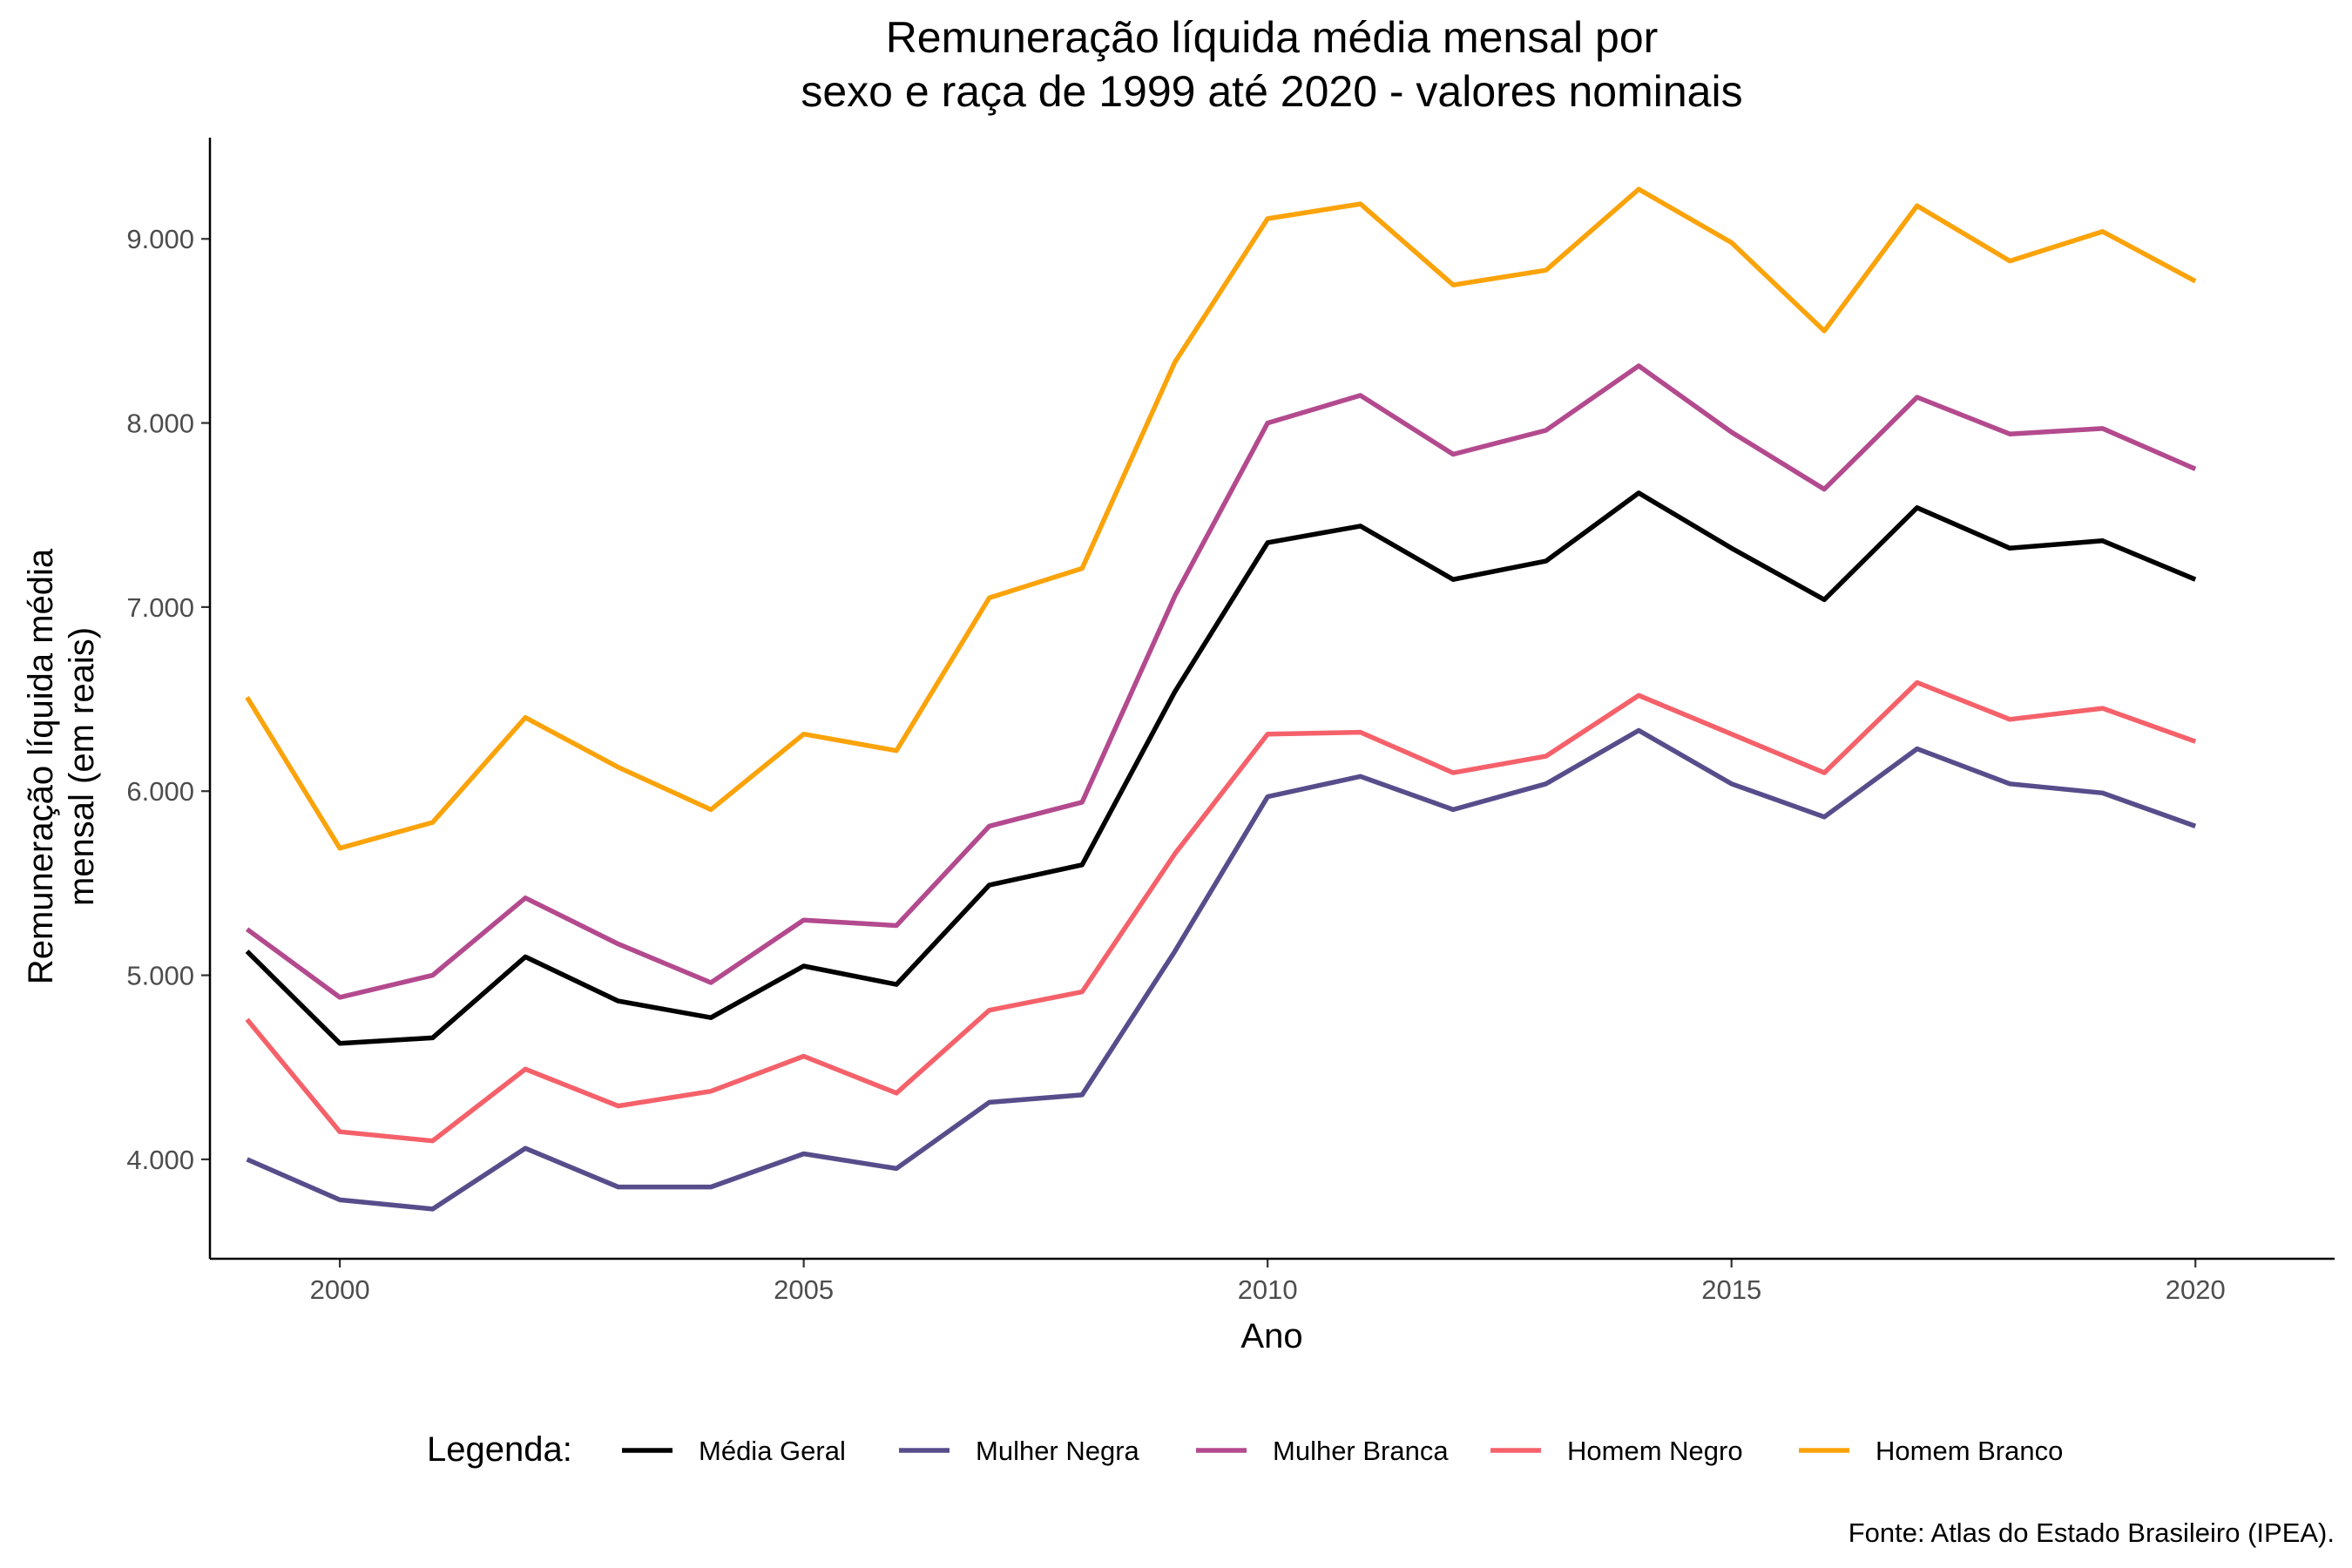  What do you see at coordinates (804, 1290) in the screenshot?
I see `x-tick-label: 2005` at bounding box center [804, 1290].